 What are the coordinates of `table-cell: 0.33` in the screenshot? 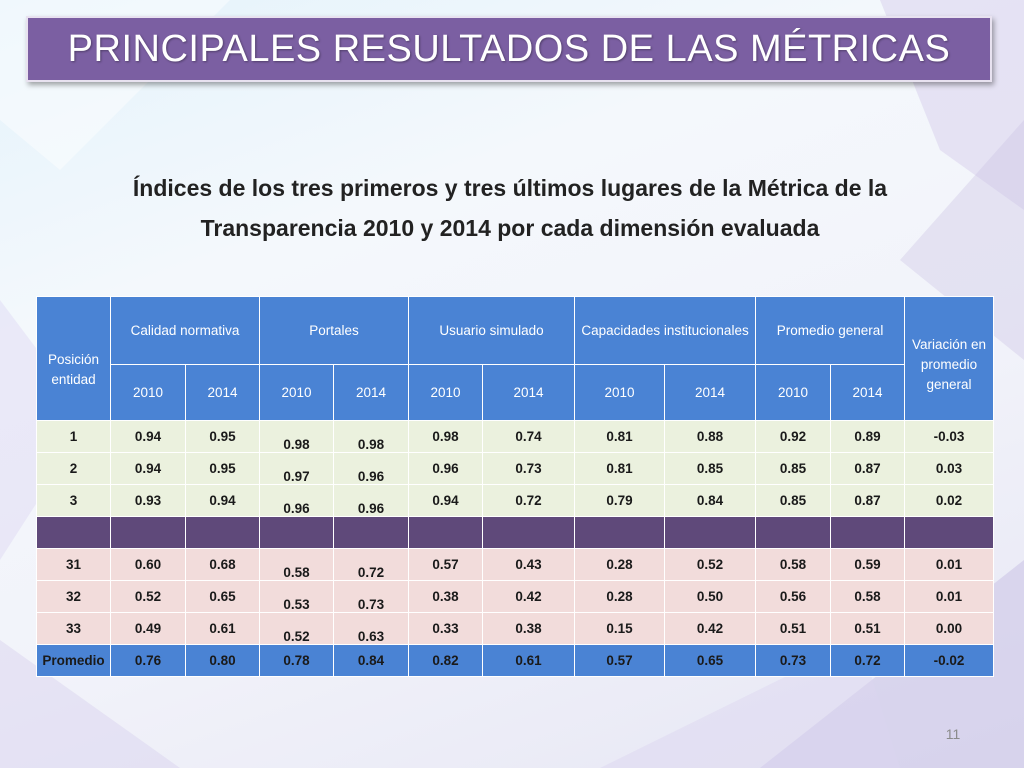 It's located at (445, 628).